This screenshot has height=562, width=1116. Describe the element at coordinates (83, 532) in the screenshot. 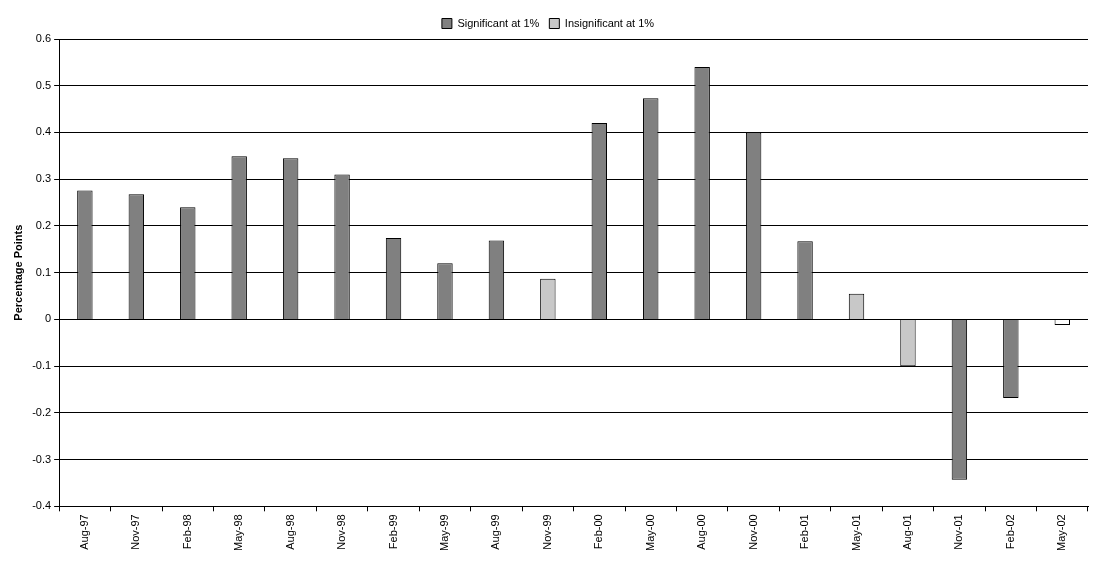

I see `x-tick-label: Aug-97` at that location.